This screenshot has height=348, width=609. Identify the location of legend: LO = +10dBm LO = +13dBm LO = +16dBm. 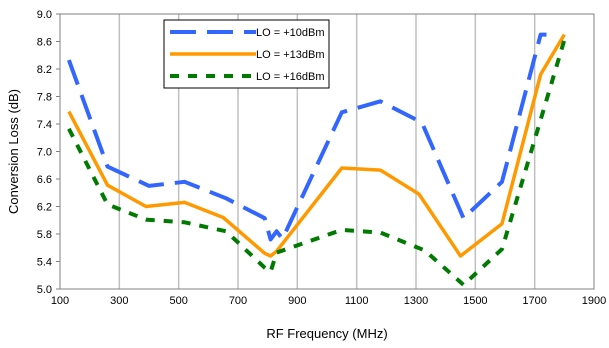
(246, 54).